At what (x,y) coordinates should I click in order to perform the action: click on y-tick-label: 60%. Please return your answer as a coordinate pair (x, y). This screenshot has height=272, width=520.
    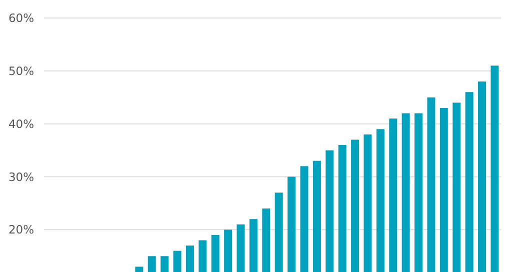
    Looking at the image, I should click on (21, 18).